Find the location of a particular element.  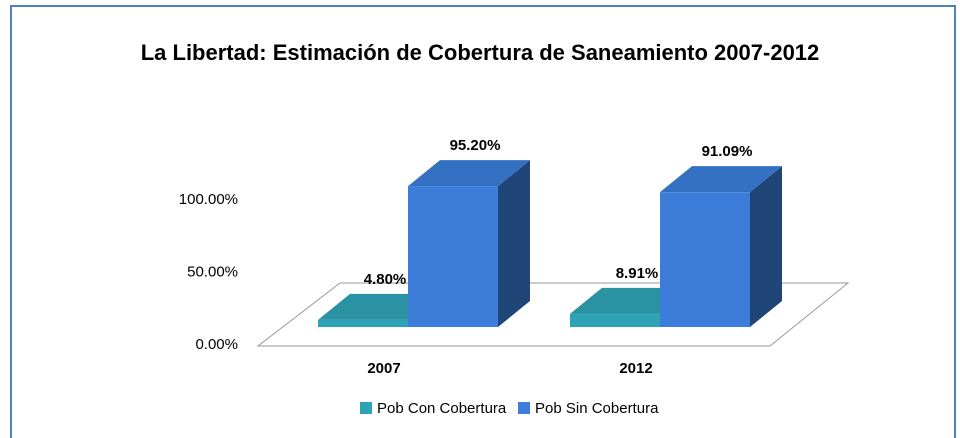

legend-label: Pob Sin Cobertura is located at coordinates (597, 408).